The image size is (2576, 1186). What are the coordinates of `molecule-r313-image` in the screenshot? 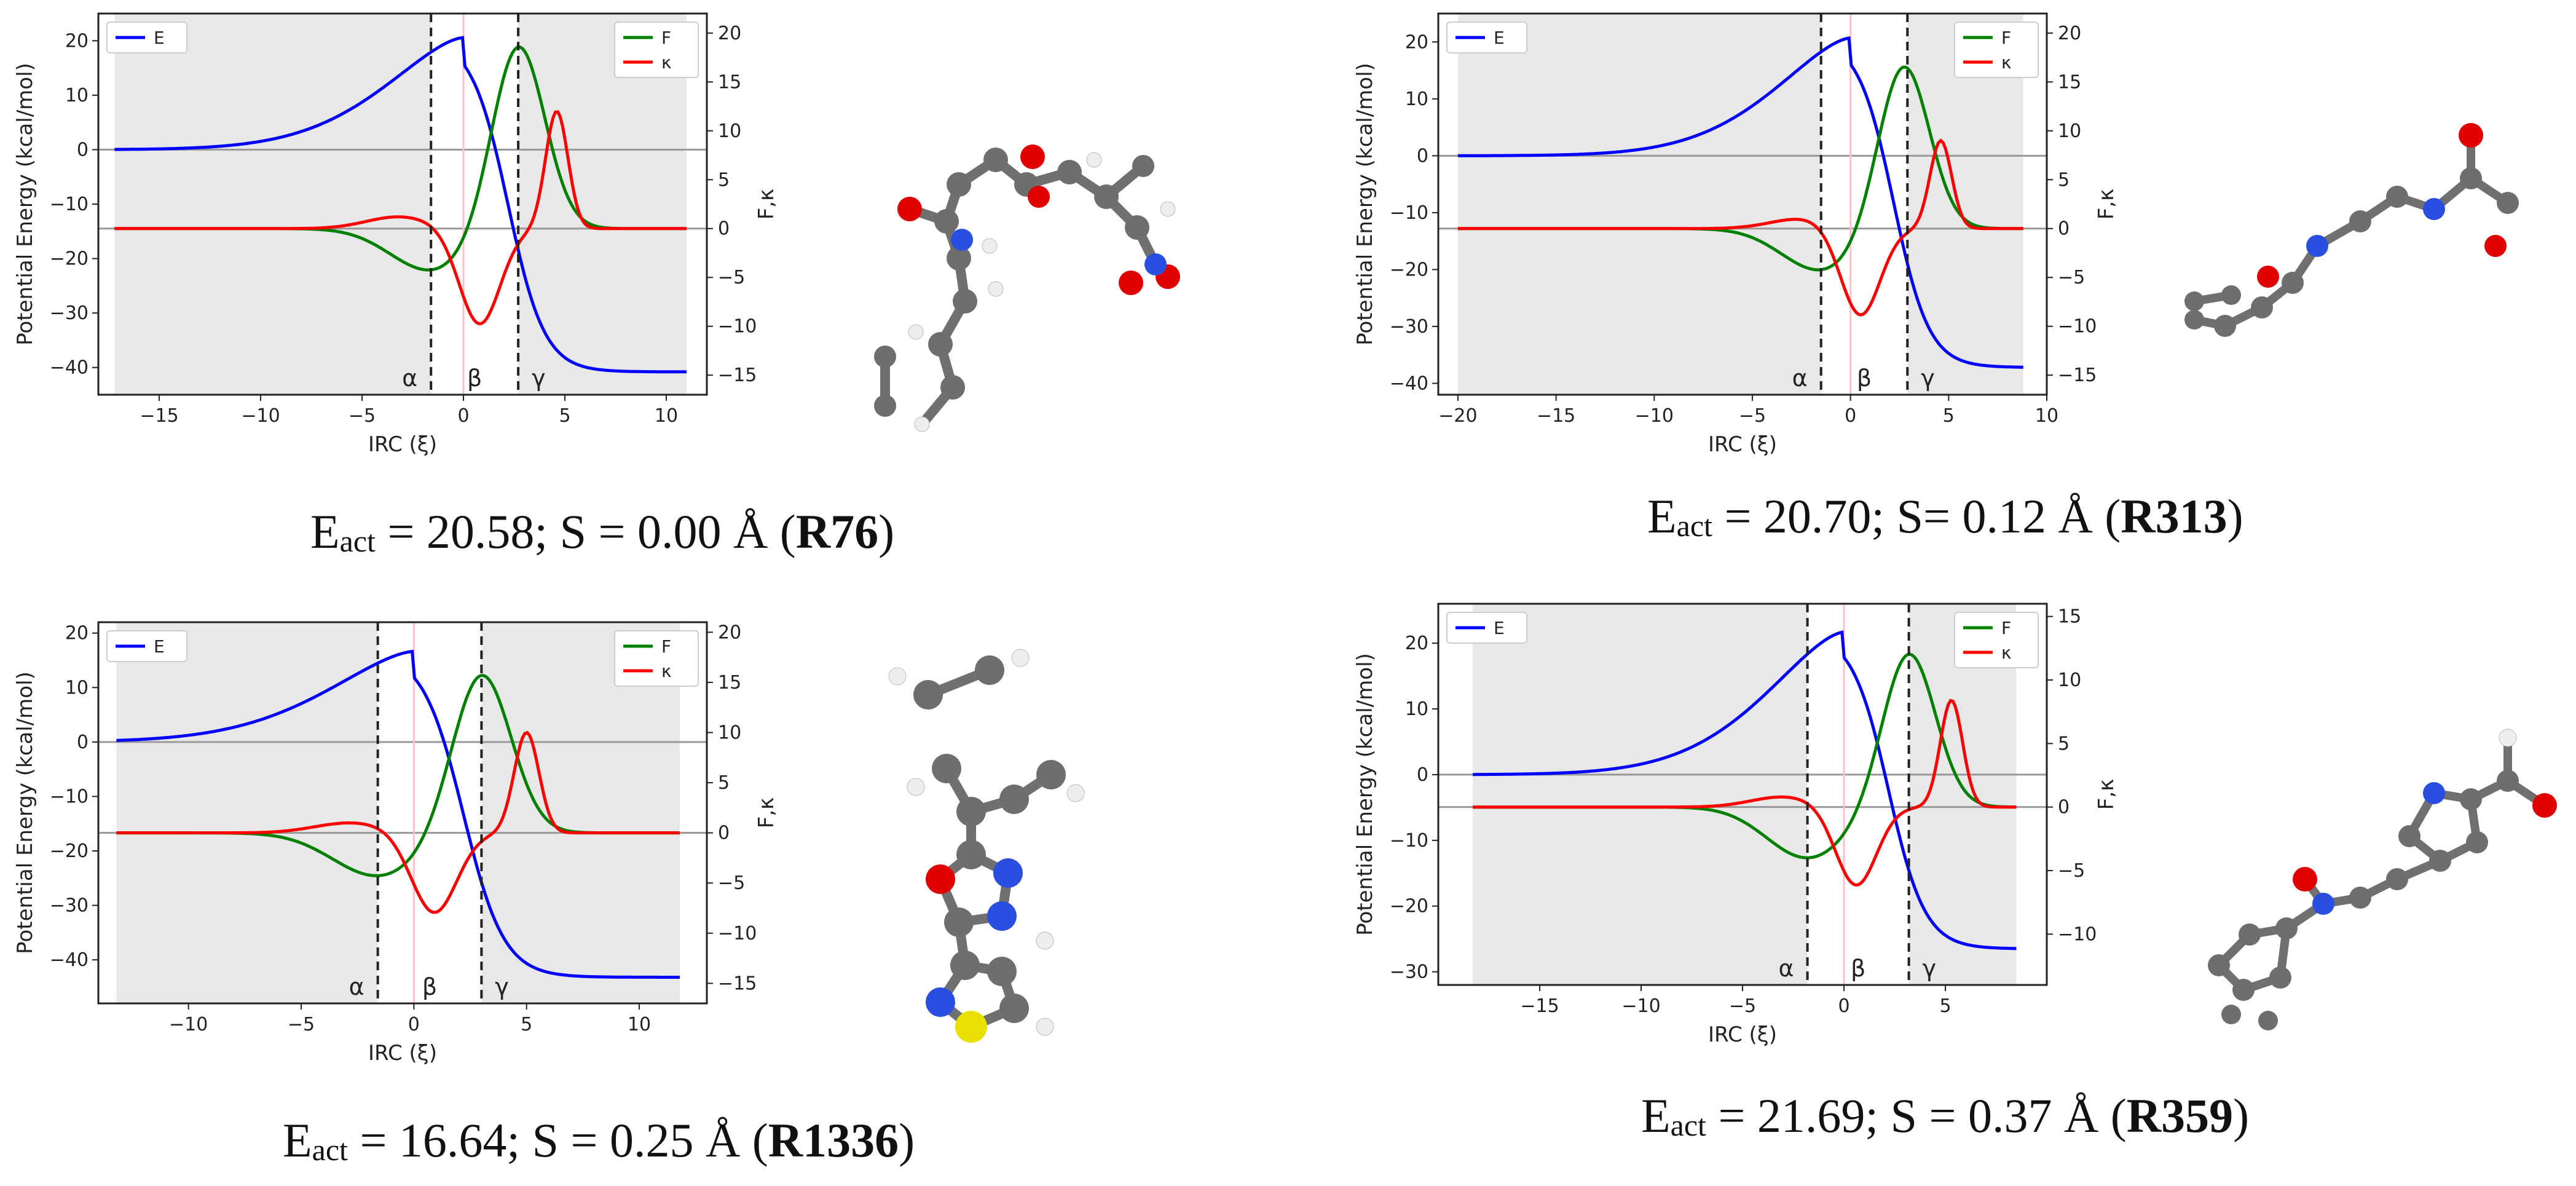 It's located at (2352, 230).